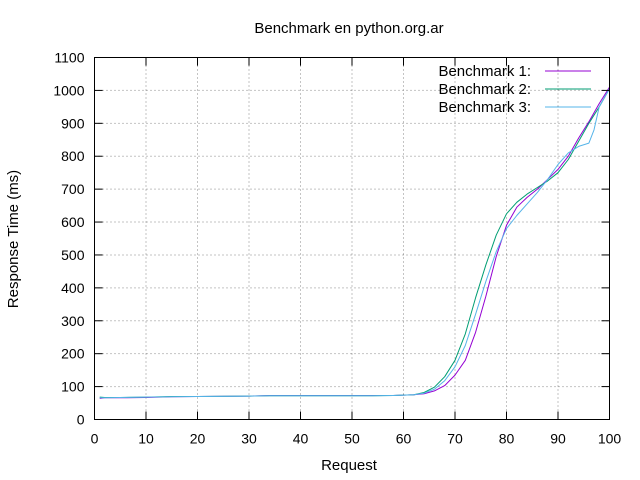  Describe the element at coordinates (73, 387) in the screenshot. I see `y-tick-label: 100` at that location.